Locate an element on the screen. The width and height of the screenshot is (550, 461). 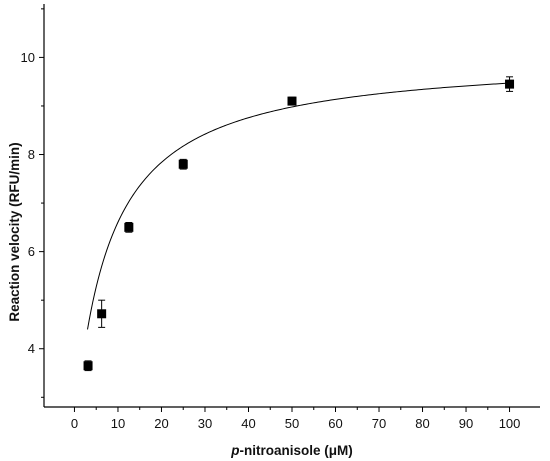
x-tick-label-100: 100 is located at coordinates (510, 423).